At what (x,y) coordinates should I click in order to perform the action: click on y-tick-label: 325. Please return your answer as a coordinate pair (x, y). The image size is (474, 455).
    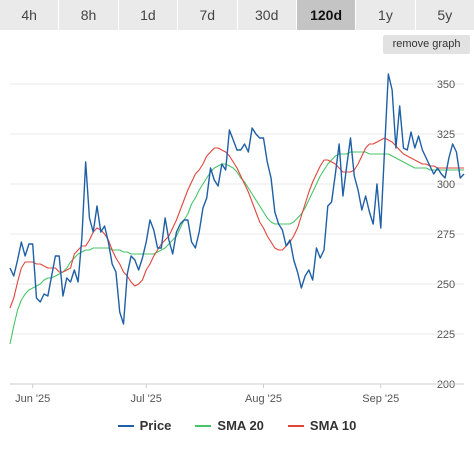
    Looking at the image, I should click on (446, 135).